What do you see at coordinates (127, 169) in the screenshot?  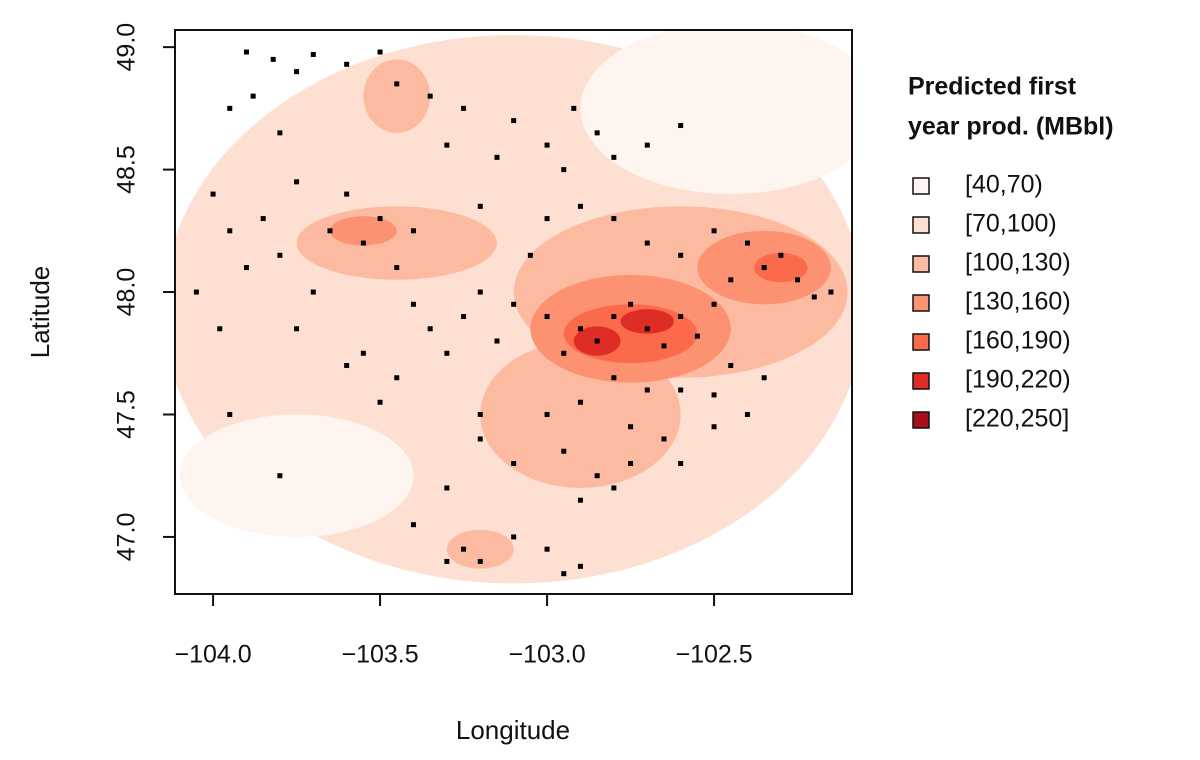 I see `y-tick-label: 48.5` at bounding box center [127, 169].